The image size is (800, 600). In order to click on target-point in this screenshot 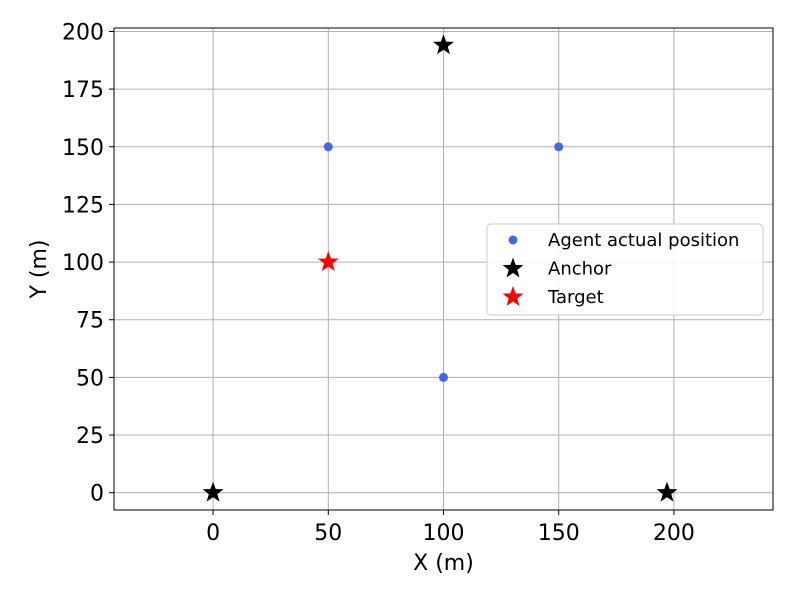, I will do `click(328, 261)`.